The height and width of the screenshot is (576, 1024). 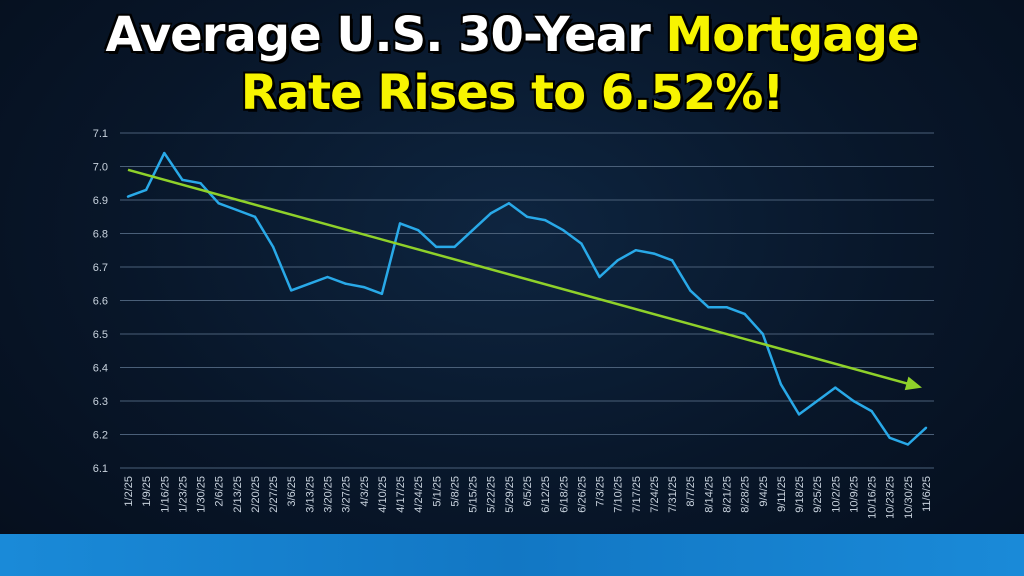 I want to click on x-tick-label: 10/30/25, so click(x=909, y=497).